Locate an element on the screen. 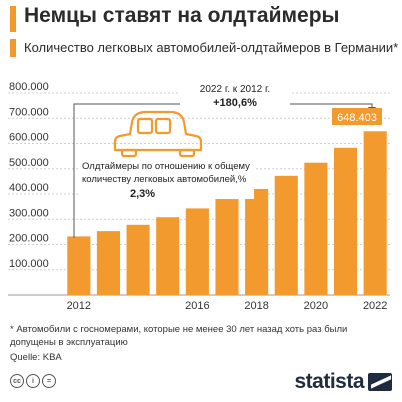  attribution-icon: i is located at coordinates (33, 381).